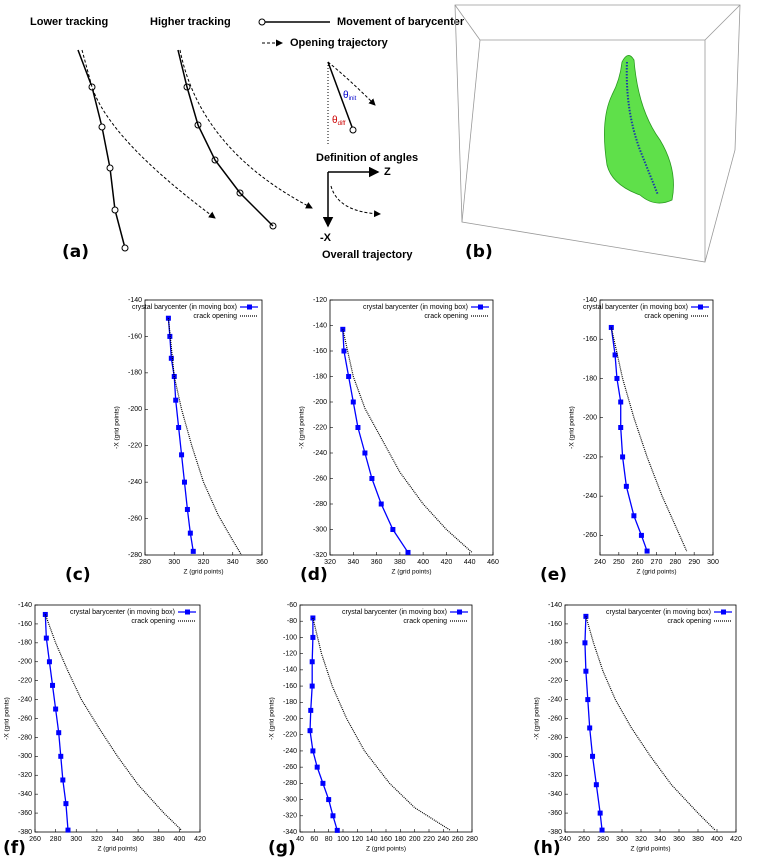 This screenshot has width=770, height=858. I want to click on y-tick-label: -380, so click(555, 832).